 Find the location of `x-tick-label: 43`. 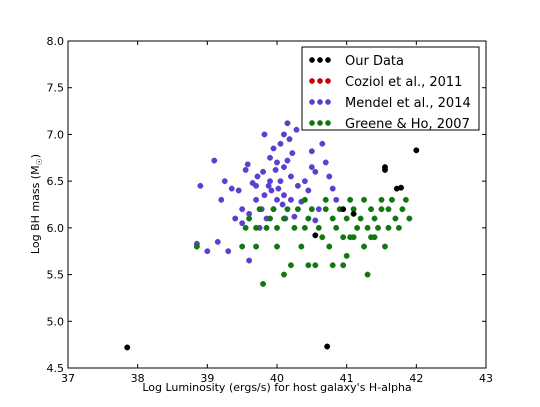

x-tick-label: 43 is located at coordinates (486, 378).